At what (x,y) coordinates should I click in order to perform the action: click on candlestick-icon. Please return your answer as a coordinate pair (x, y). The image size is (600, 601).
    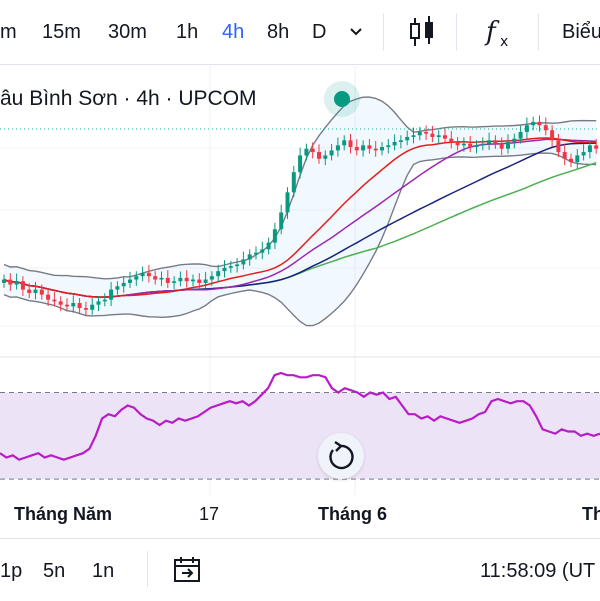
    Looking at the image, I should click on (423, 34).